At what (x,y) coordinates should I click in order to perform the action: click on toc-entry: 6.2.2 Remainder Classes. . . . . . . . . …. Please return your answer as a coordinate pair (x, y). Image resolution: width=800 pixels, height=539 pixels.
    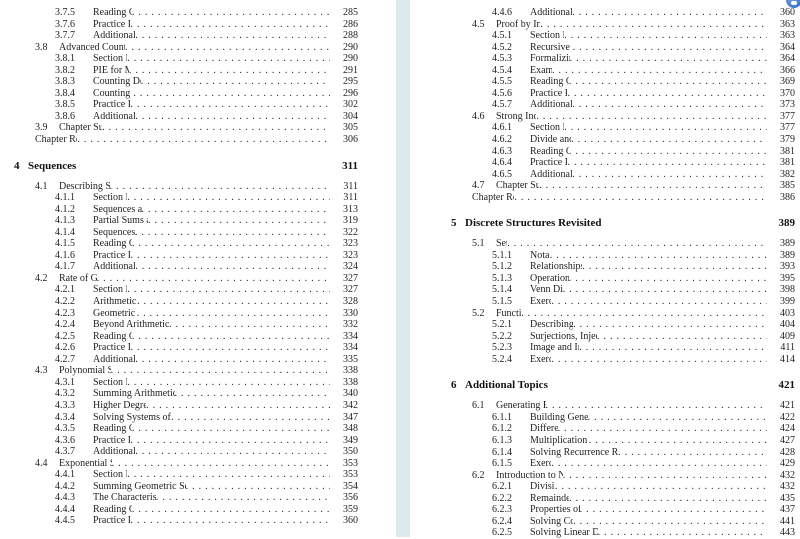
    Looking at the image, I should click on (643, 499).